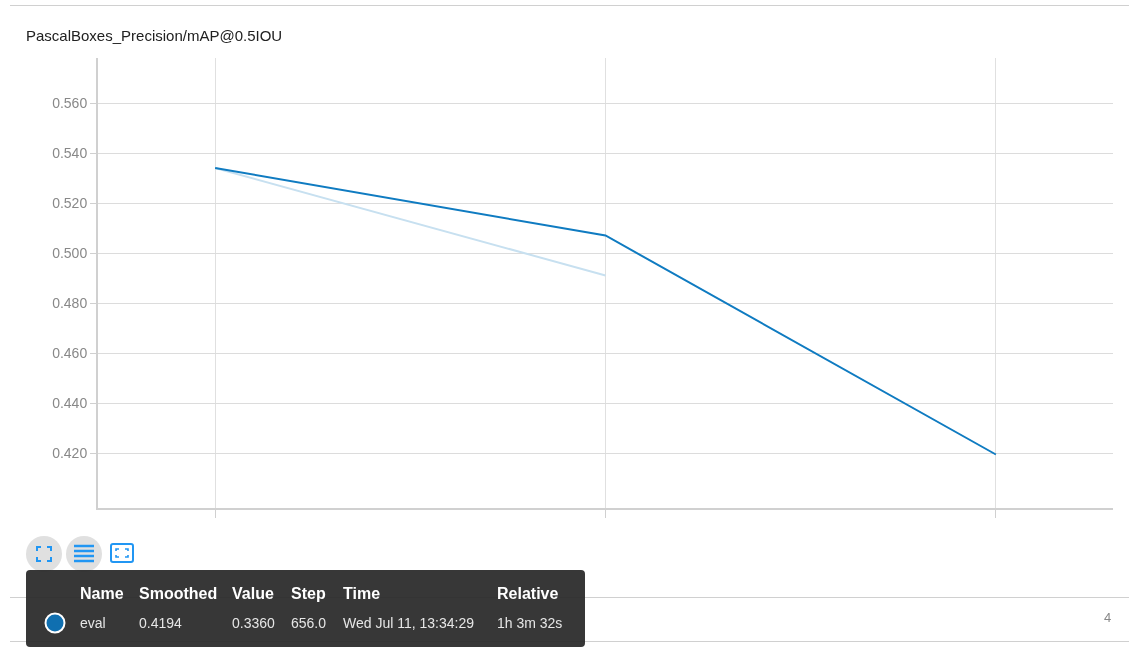 The image size is (1141, 656). What do you see at coordinates (409, 623) in the screenshot?
I see `text: Wed Jul 11, 13:34:29` at bounding box center [409, 623].